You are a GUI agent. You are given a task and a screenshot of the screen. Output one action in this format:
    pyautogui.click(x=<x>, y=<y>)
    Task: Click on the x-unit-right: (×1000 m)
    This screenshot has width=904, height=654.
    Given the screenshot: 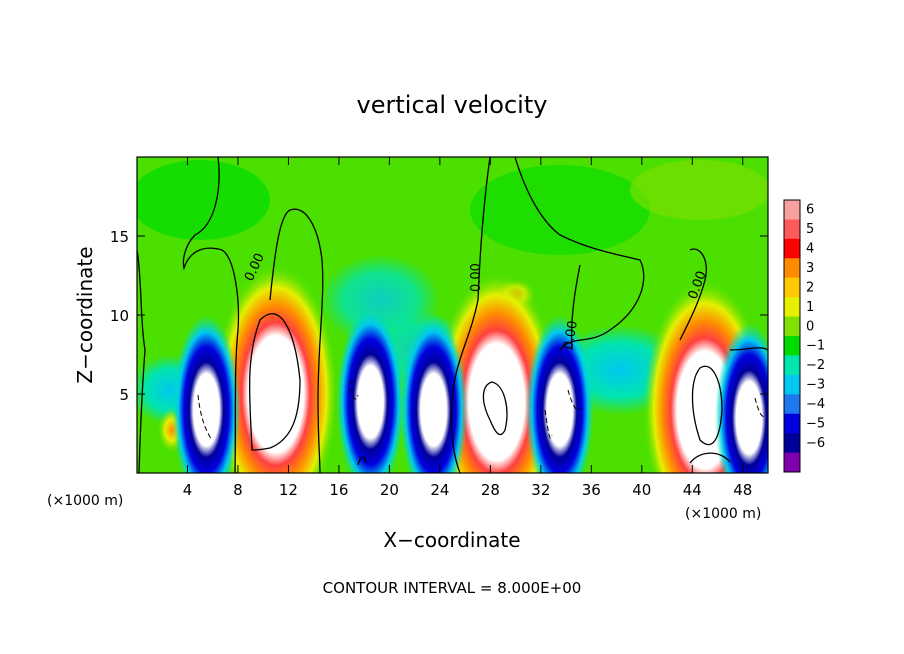 What is the action you would take?
    pyautogui.click(x=723, y=514)
    